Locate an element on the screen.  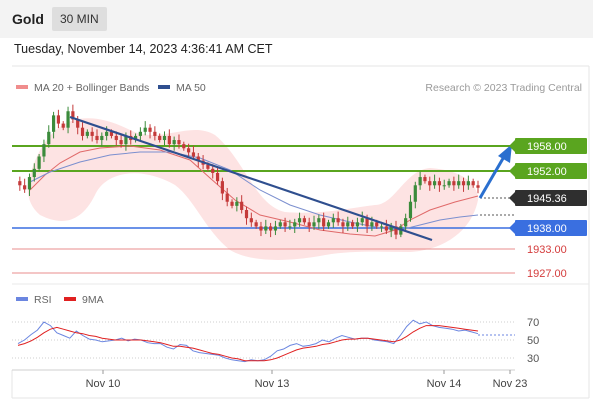
ma9-legend-label: 9MA is located at coordinates (93, 300).